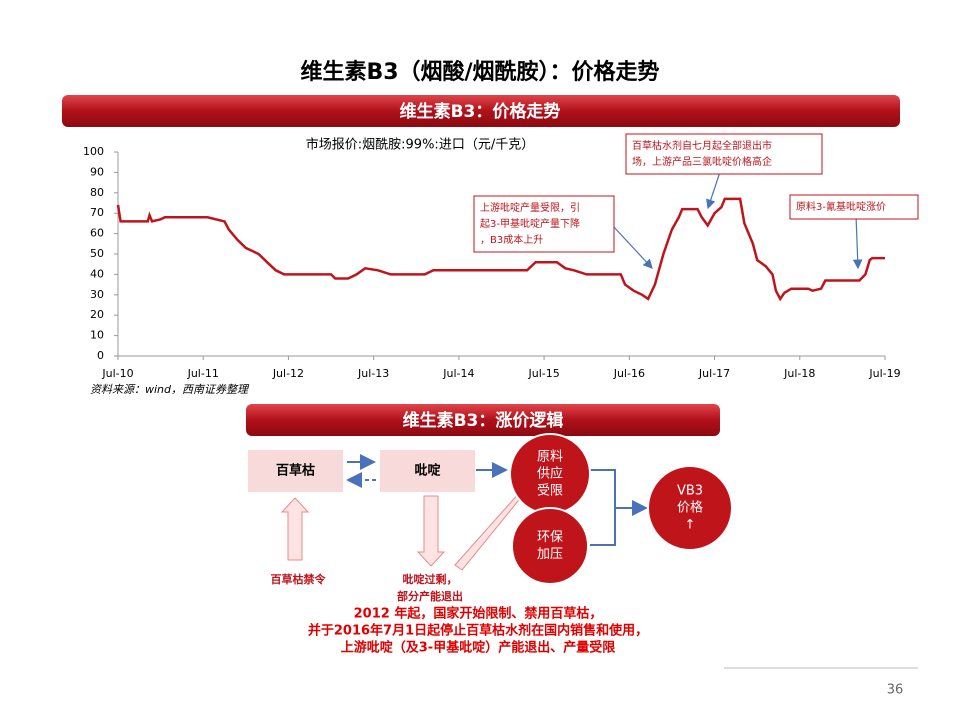 The image size is (960, 720). What do you see at coordinates (93, 151) in the screenshot?
I see `y-tick-label: 100` at bounding box center [93, 151].